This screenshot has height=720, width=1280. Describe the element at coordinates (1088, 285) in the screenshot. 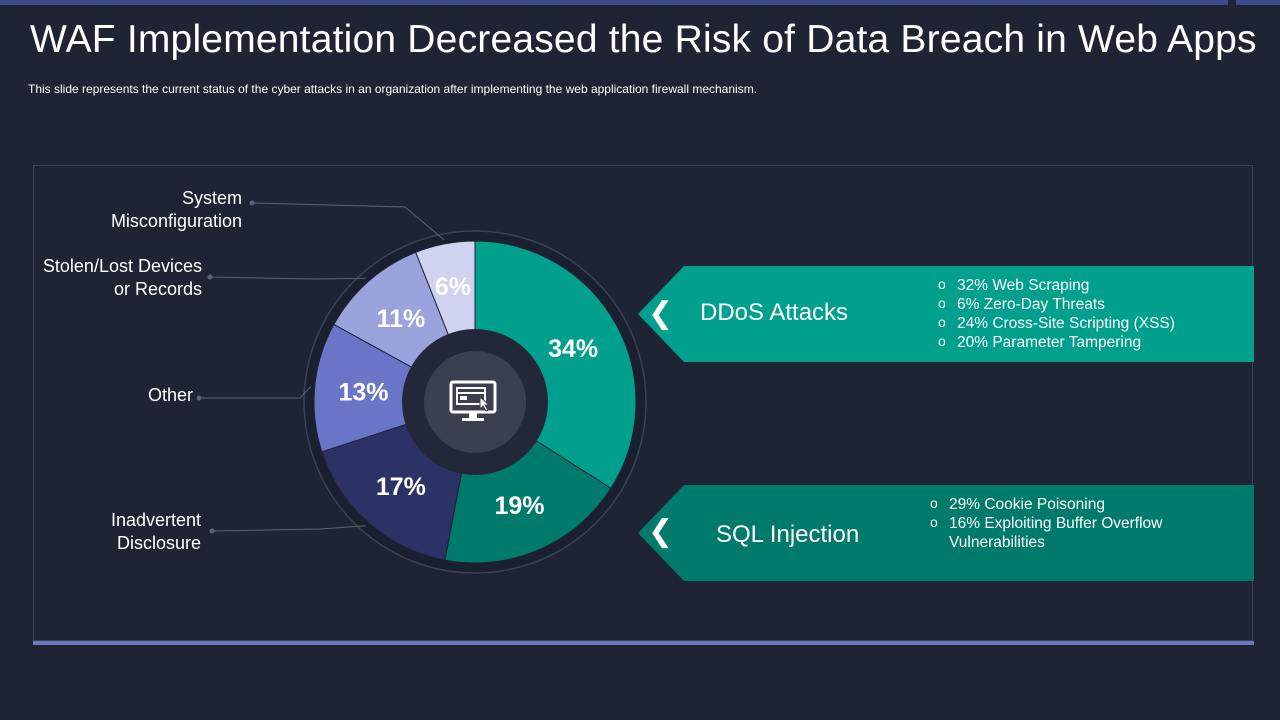

I see `list-item: 32% Web Scraping` at that location.